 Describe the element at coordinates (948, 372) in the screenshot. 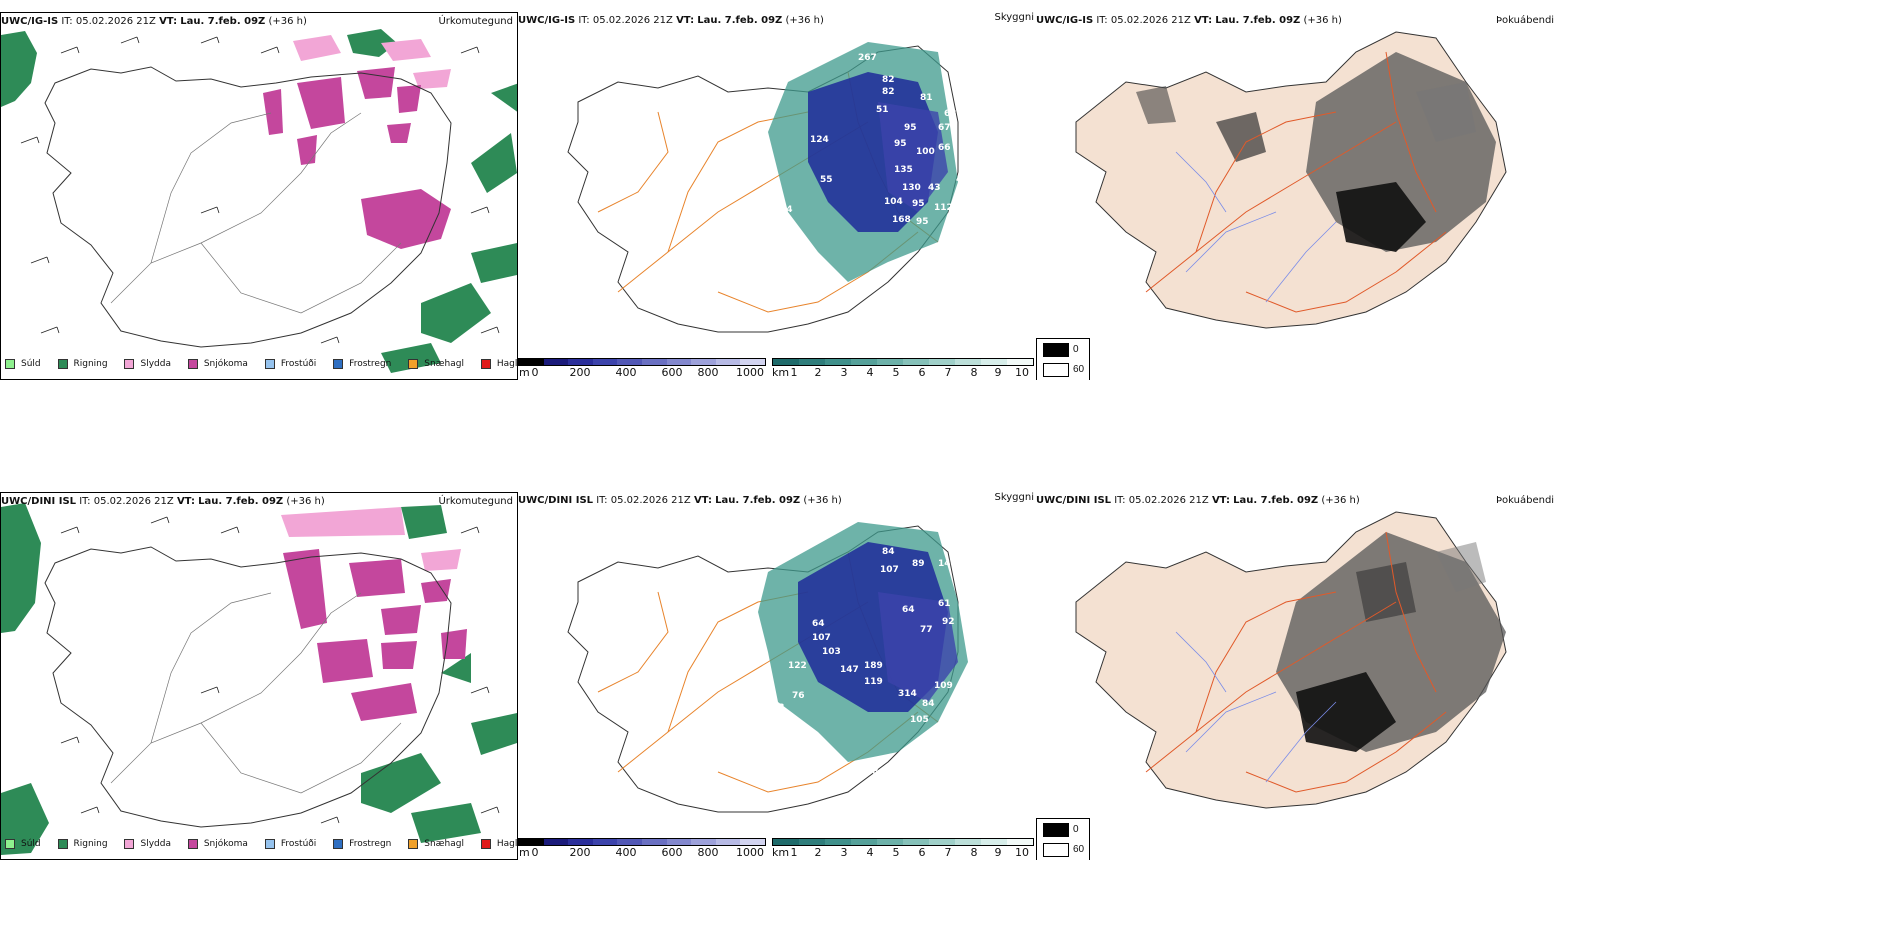

I see `vis-tick: 7` at that location.